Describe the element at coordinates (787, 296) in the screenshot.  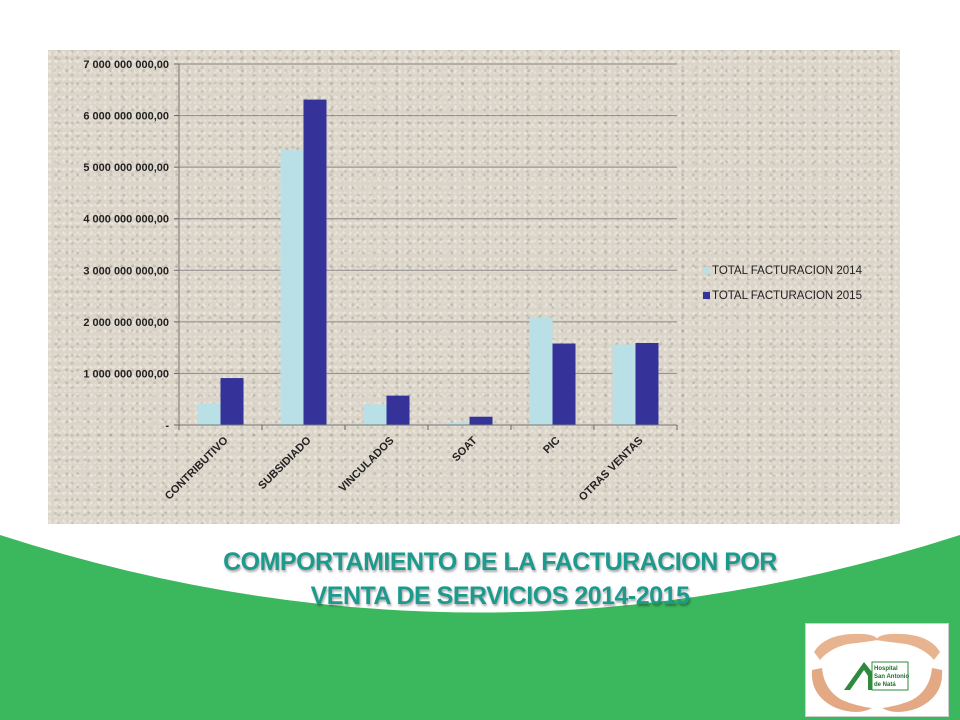
I see `legend-entry-1: TOTAL FACTURACION 2015` at that location.